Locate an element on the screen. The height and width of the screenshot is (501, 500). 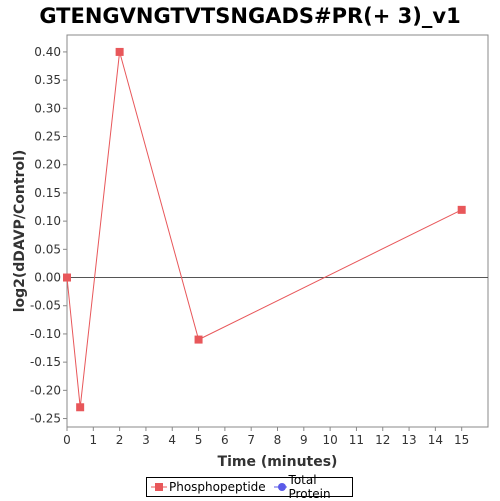
x-tick-label: 0 is located at coordinates (67, 440).